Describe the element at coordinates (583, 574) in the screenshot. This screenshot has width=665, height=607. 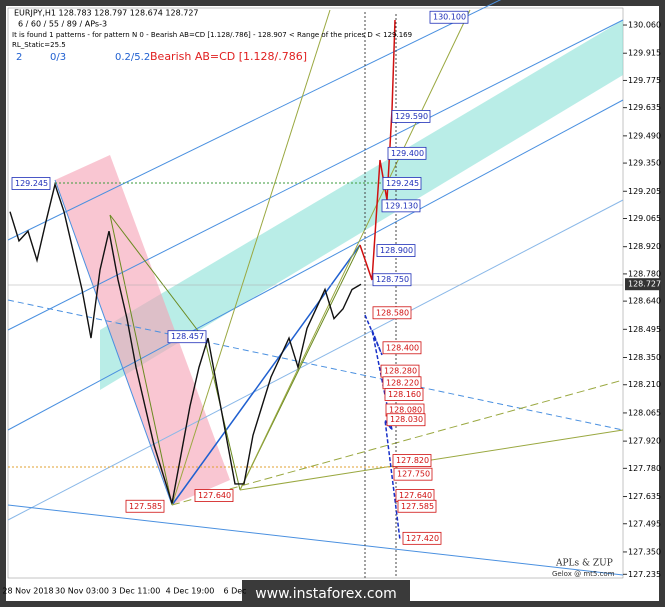
I see `credit: Gelox @ mt5.com` at that location.